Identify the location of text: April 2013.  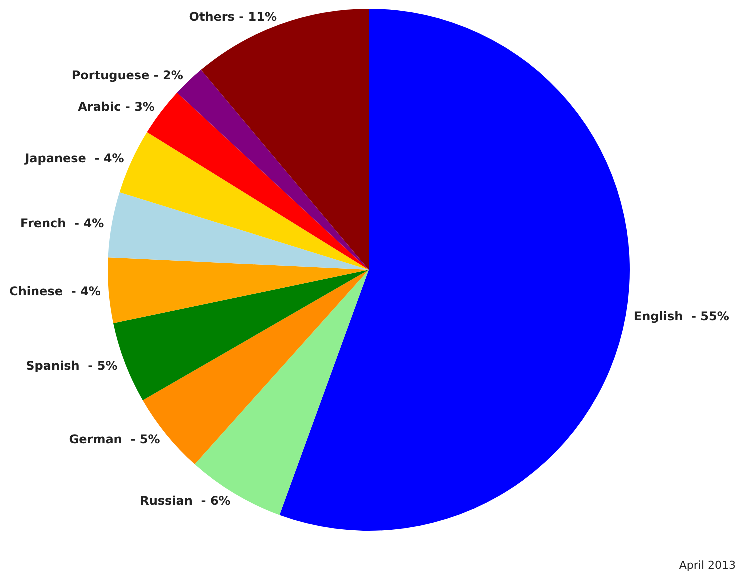
(707, 565).